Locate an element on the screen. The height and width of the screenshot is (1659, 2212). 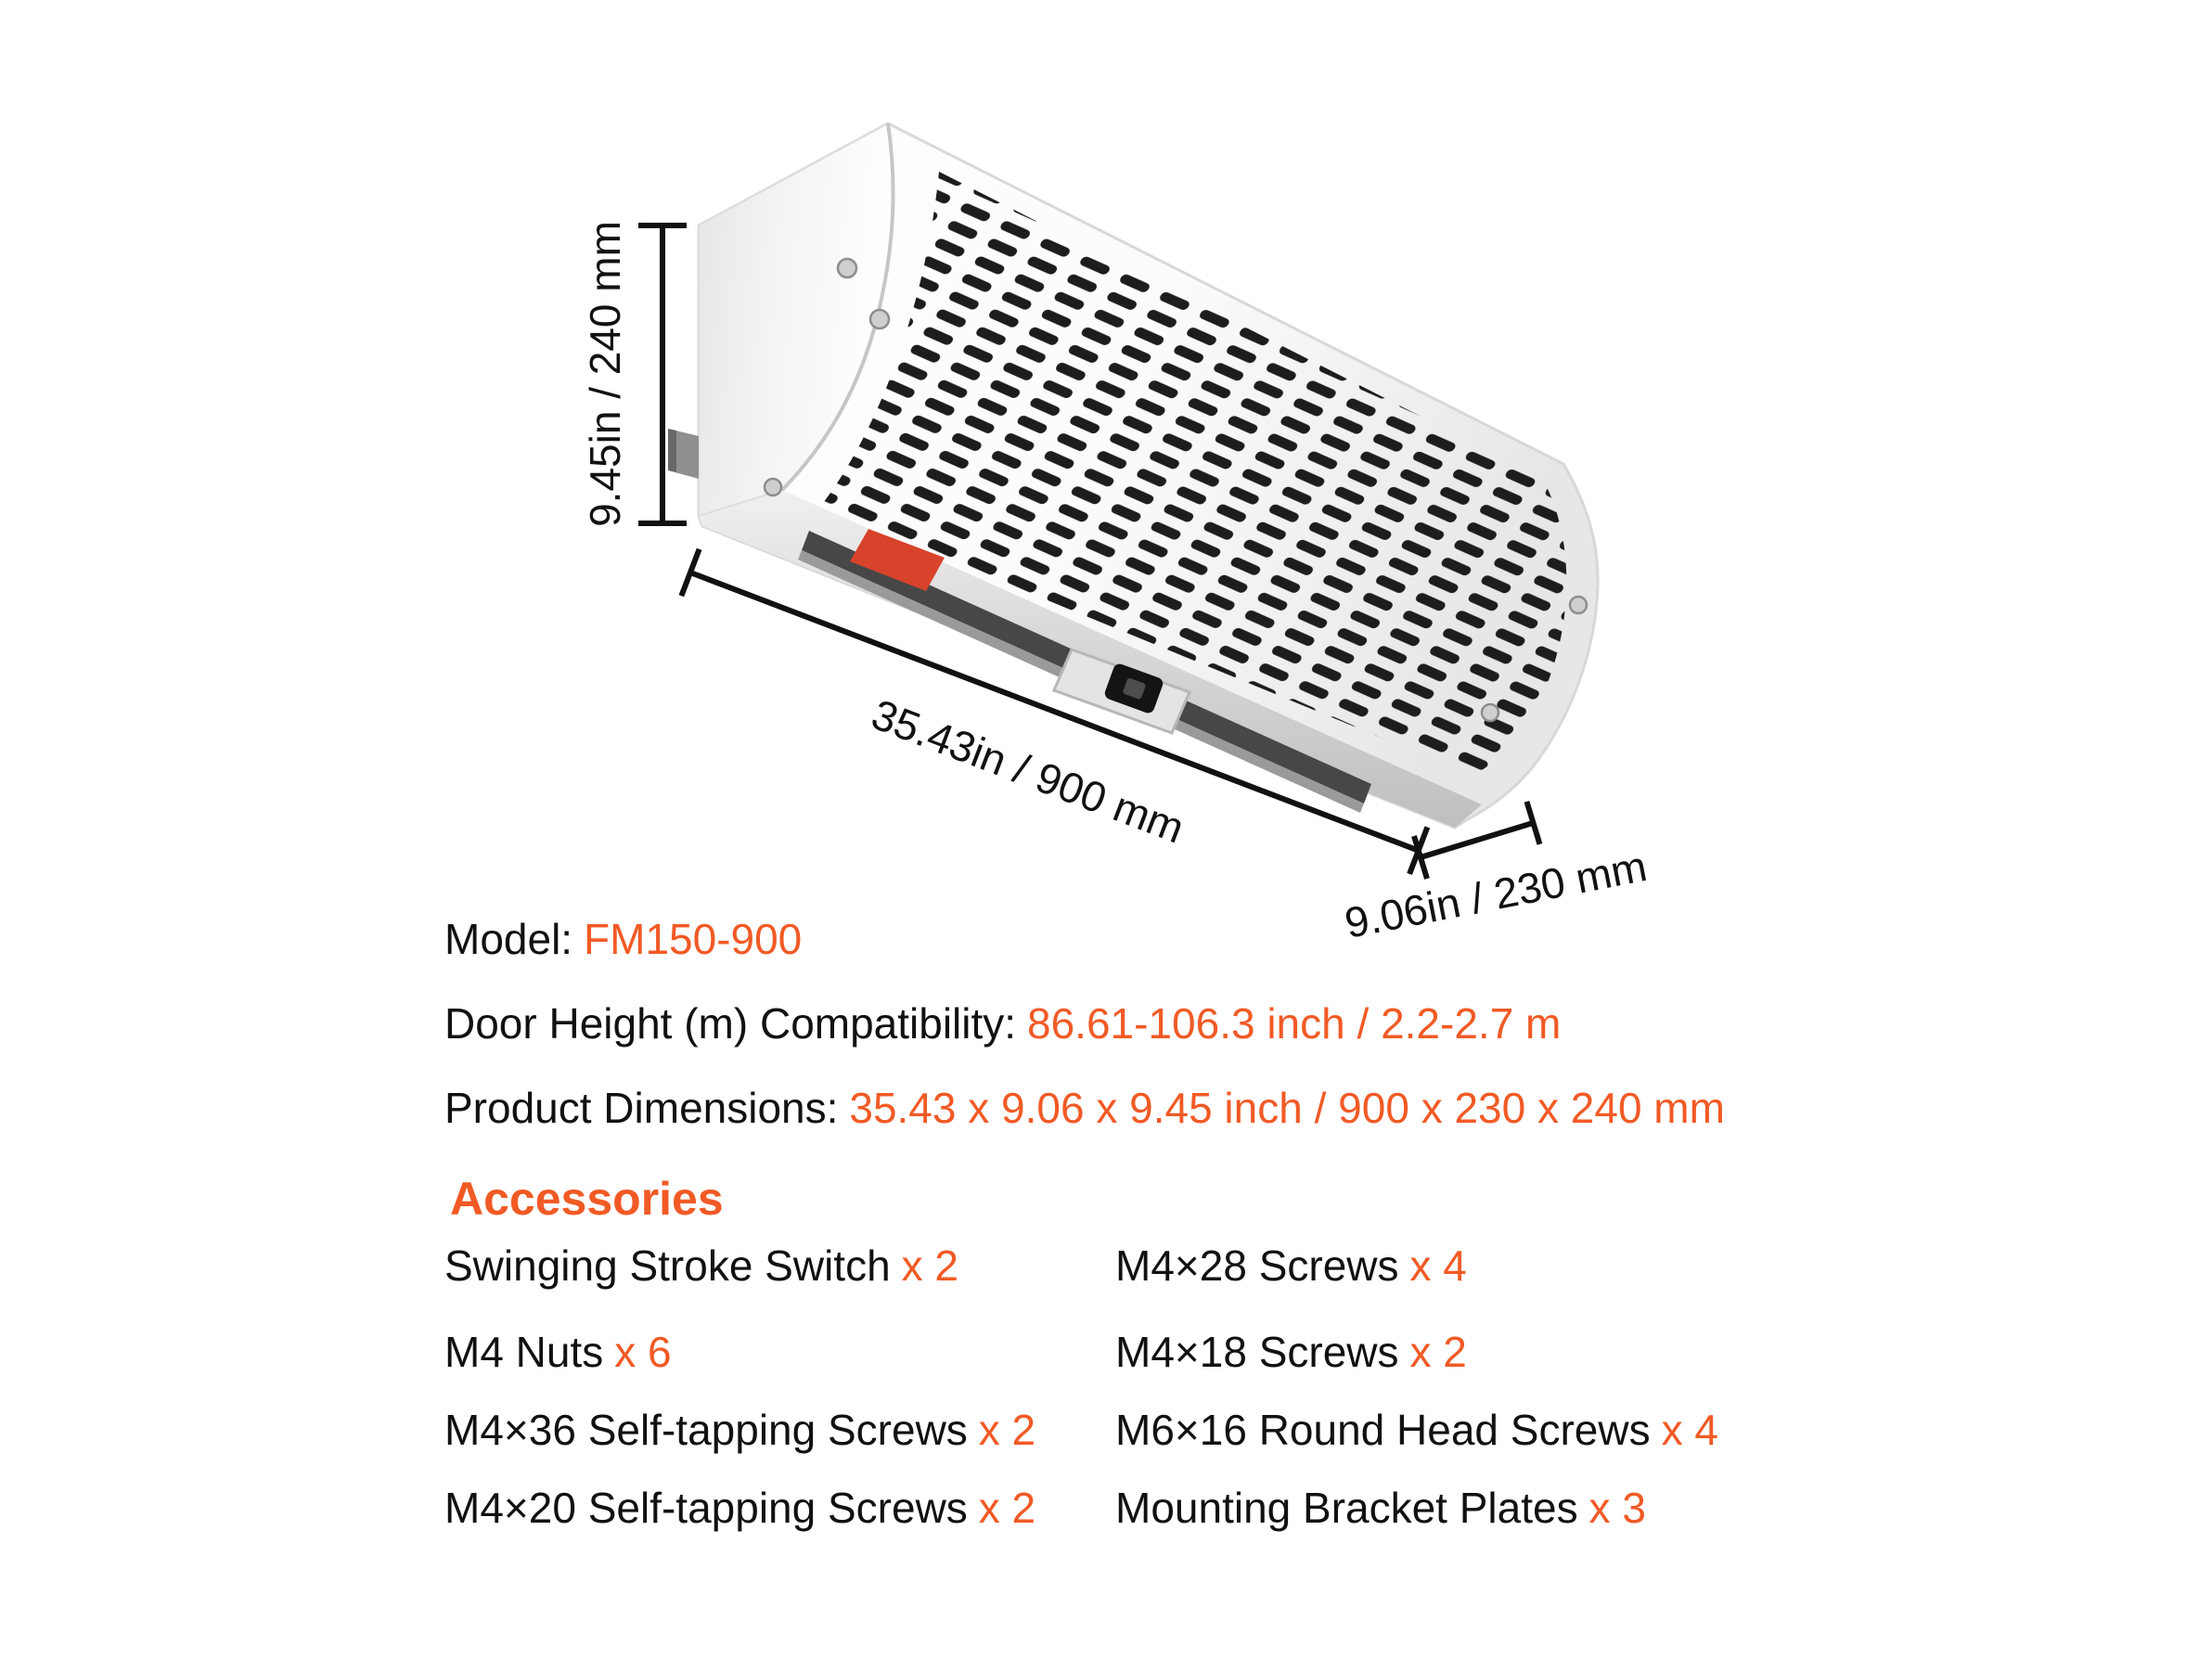
spec-model-label: Model: is located at coordinates (509, 939).